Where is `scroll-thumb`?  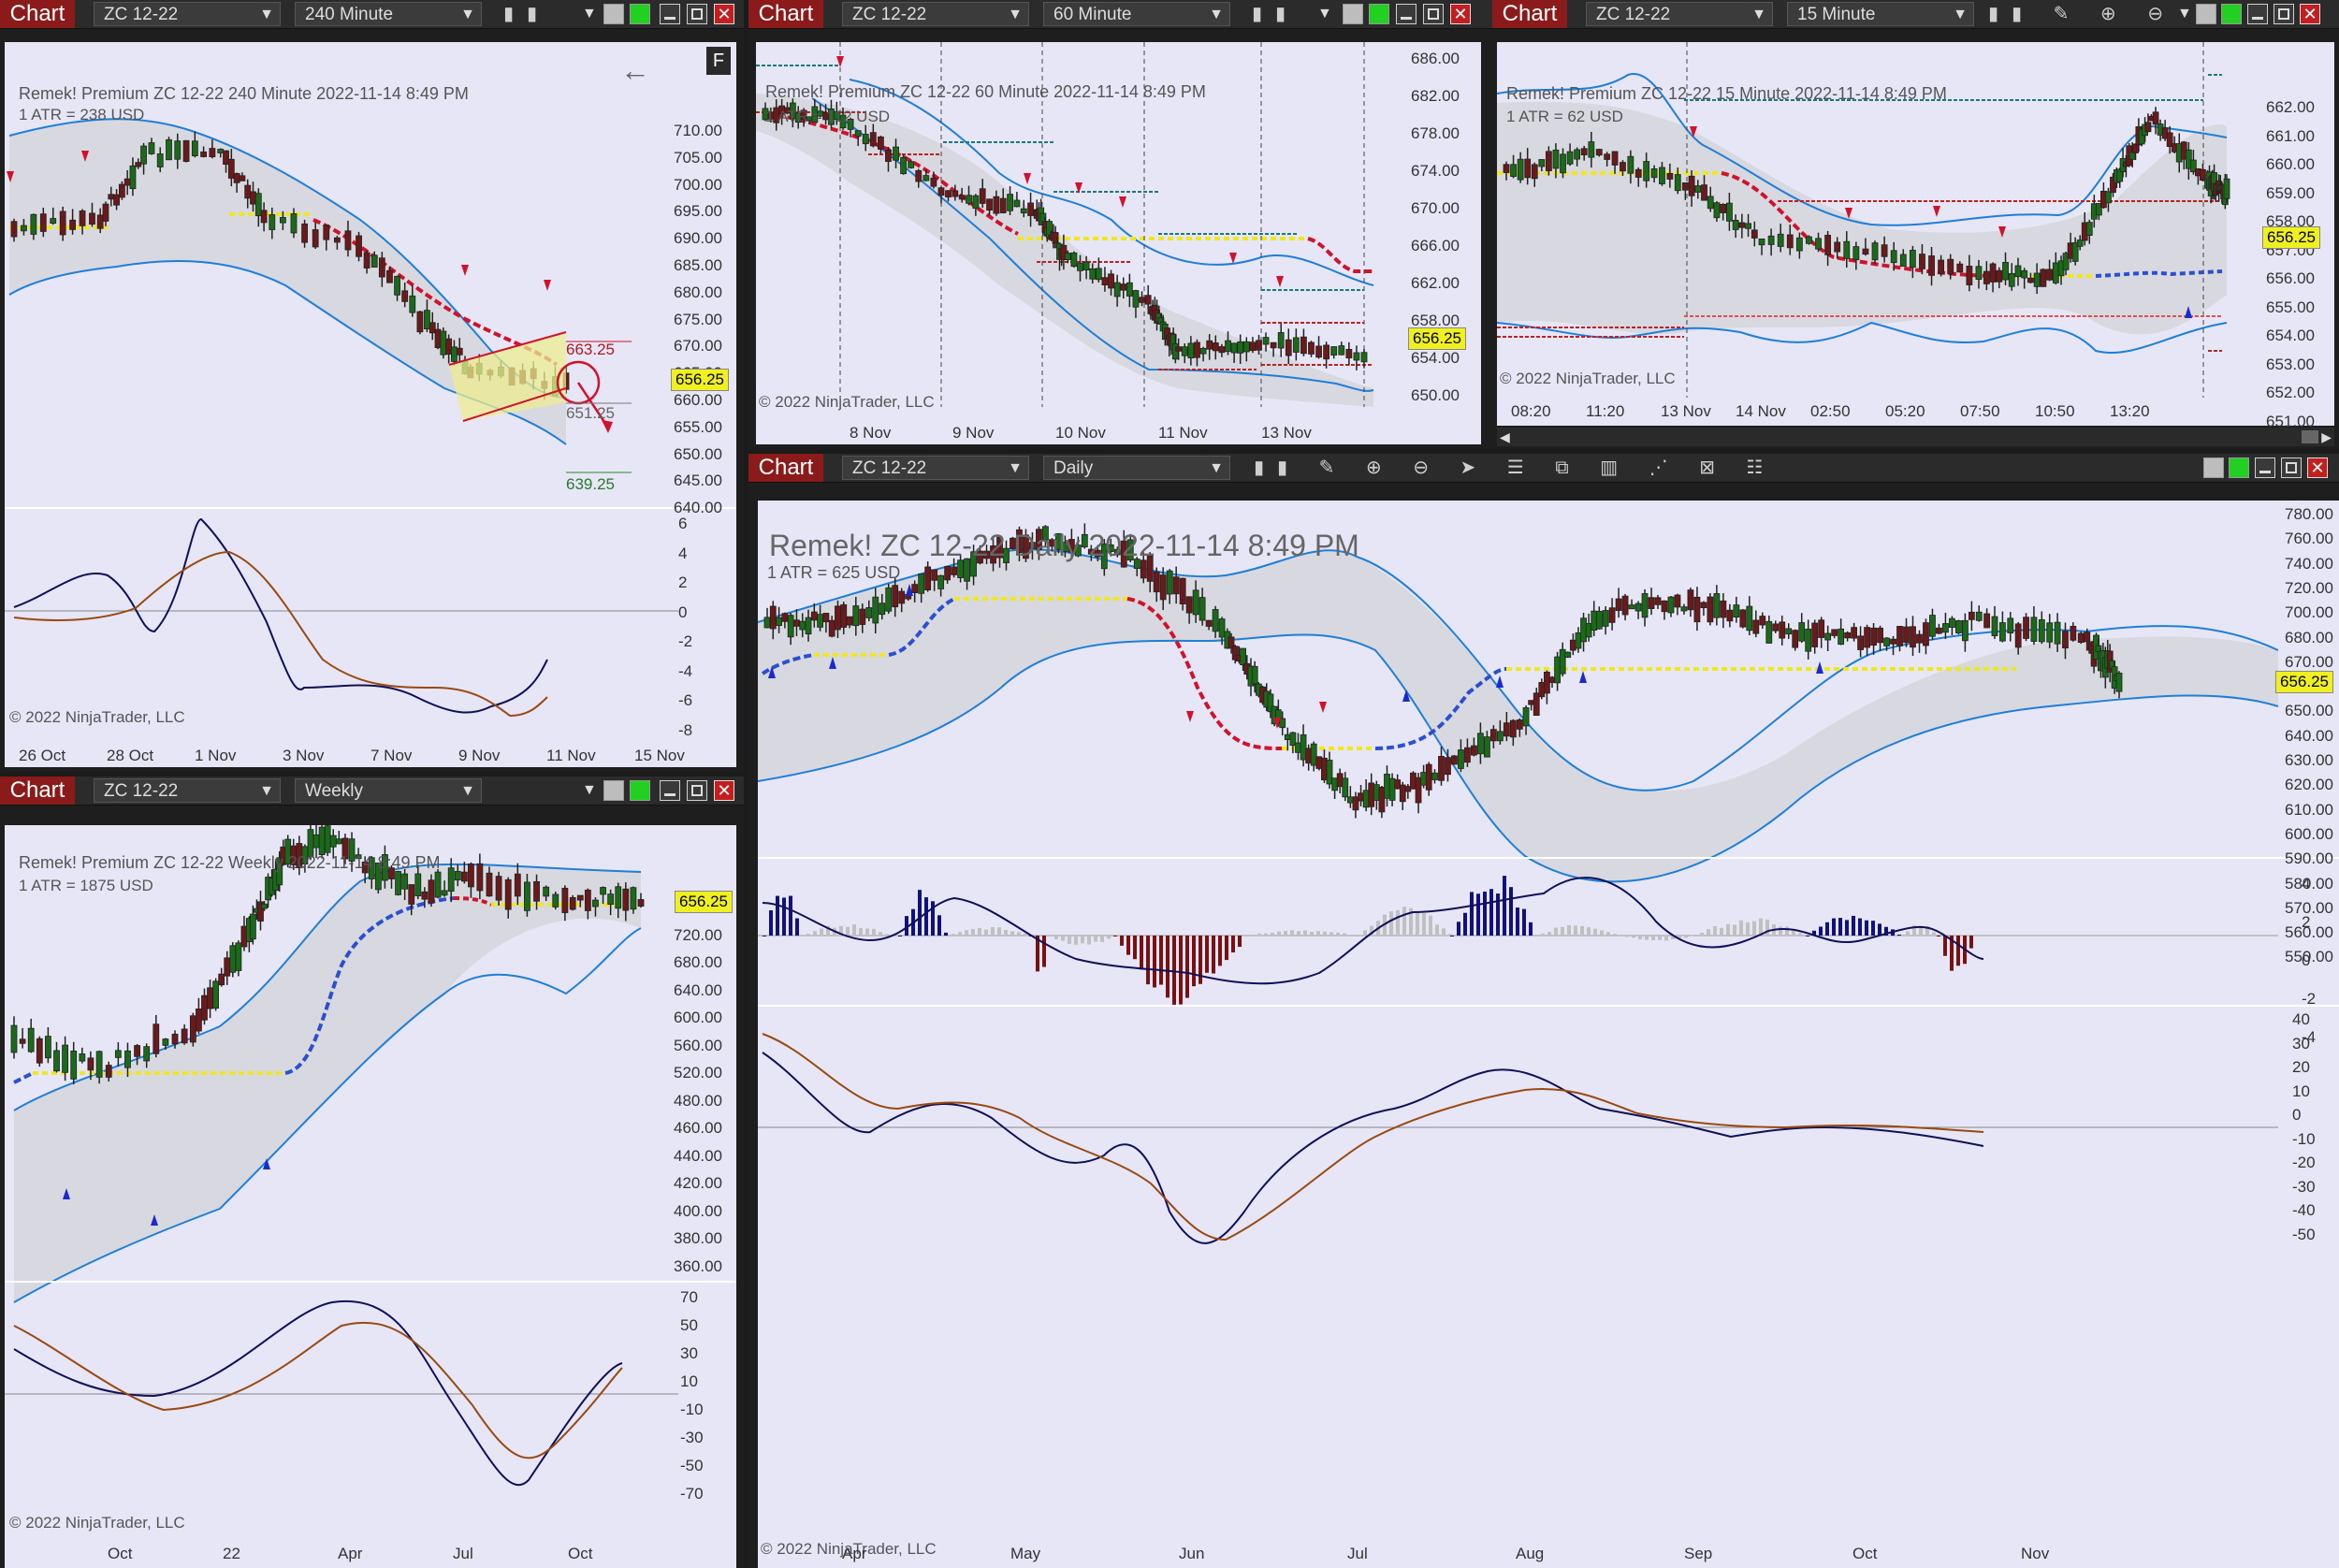 scroll-thumb is located at coordinates (2310, 436).